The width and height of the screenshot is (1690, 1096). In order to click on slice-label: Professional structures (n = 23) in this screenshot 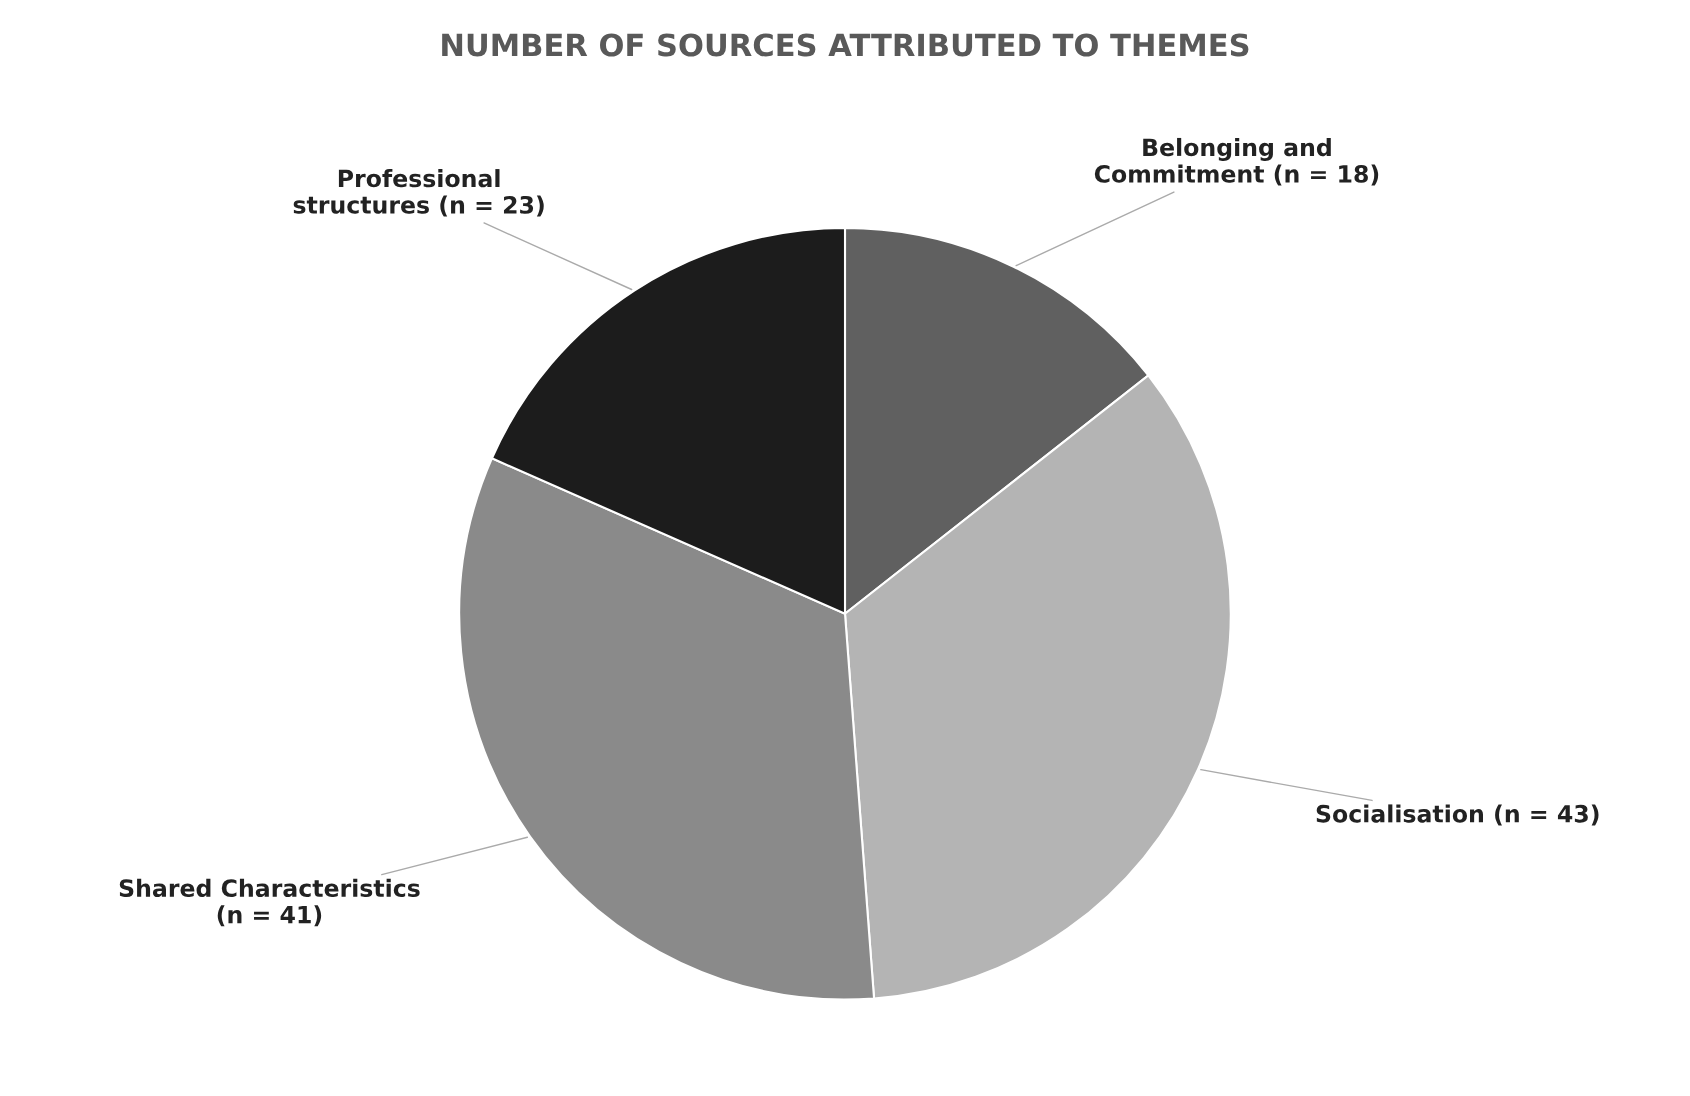, I will do `click(418, 193)`.